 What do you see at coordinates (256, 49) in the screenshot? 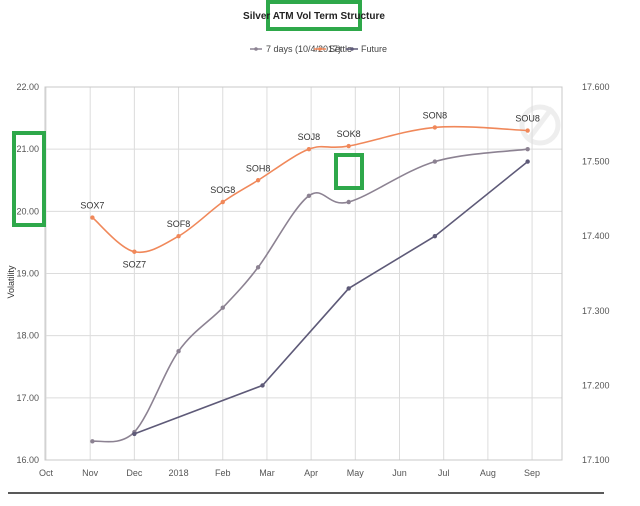
I see `legend-marker-7days` at bounding box center [256, 49].